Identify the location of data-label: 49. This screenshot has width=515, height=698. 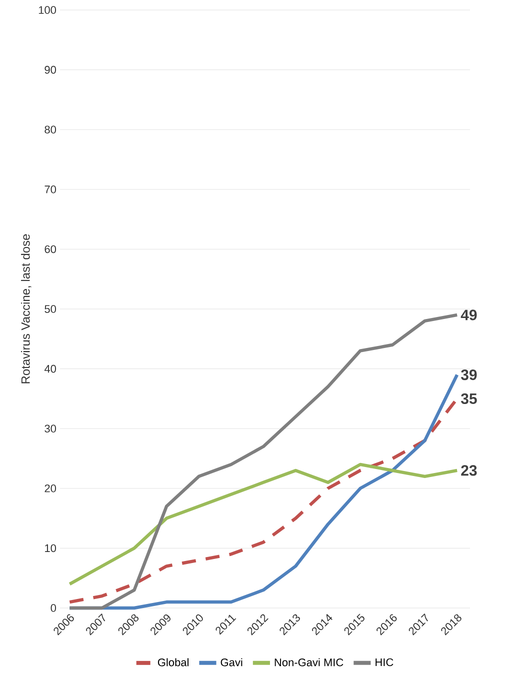
(468, 315).